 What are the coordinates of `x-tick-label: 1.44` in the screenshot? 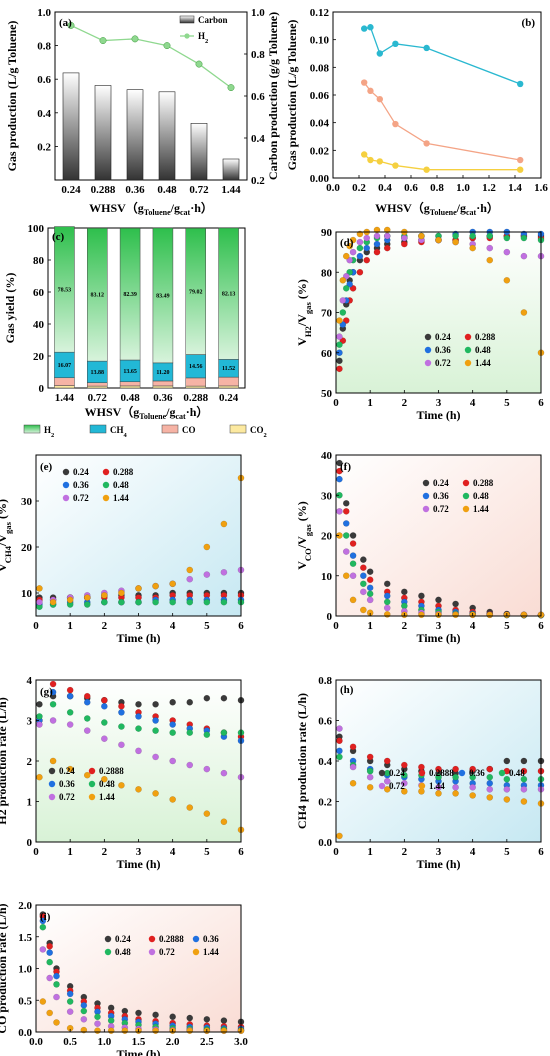 It's located at (65, 398).